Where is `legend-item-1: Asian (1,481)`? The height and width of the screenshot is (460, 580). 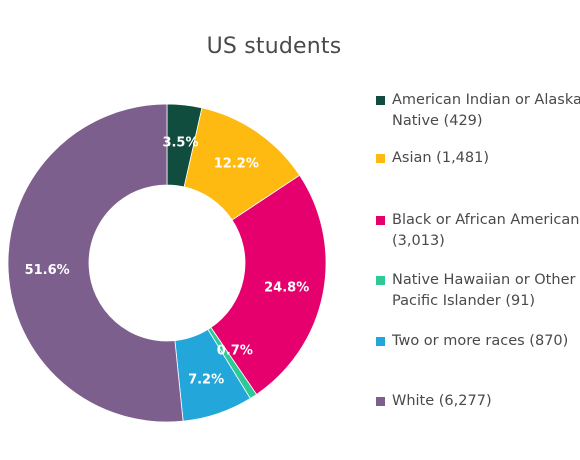 legend-item-1: Asian (1,481) is located at coordinates (478, 158).